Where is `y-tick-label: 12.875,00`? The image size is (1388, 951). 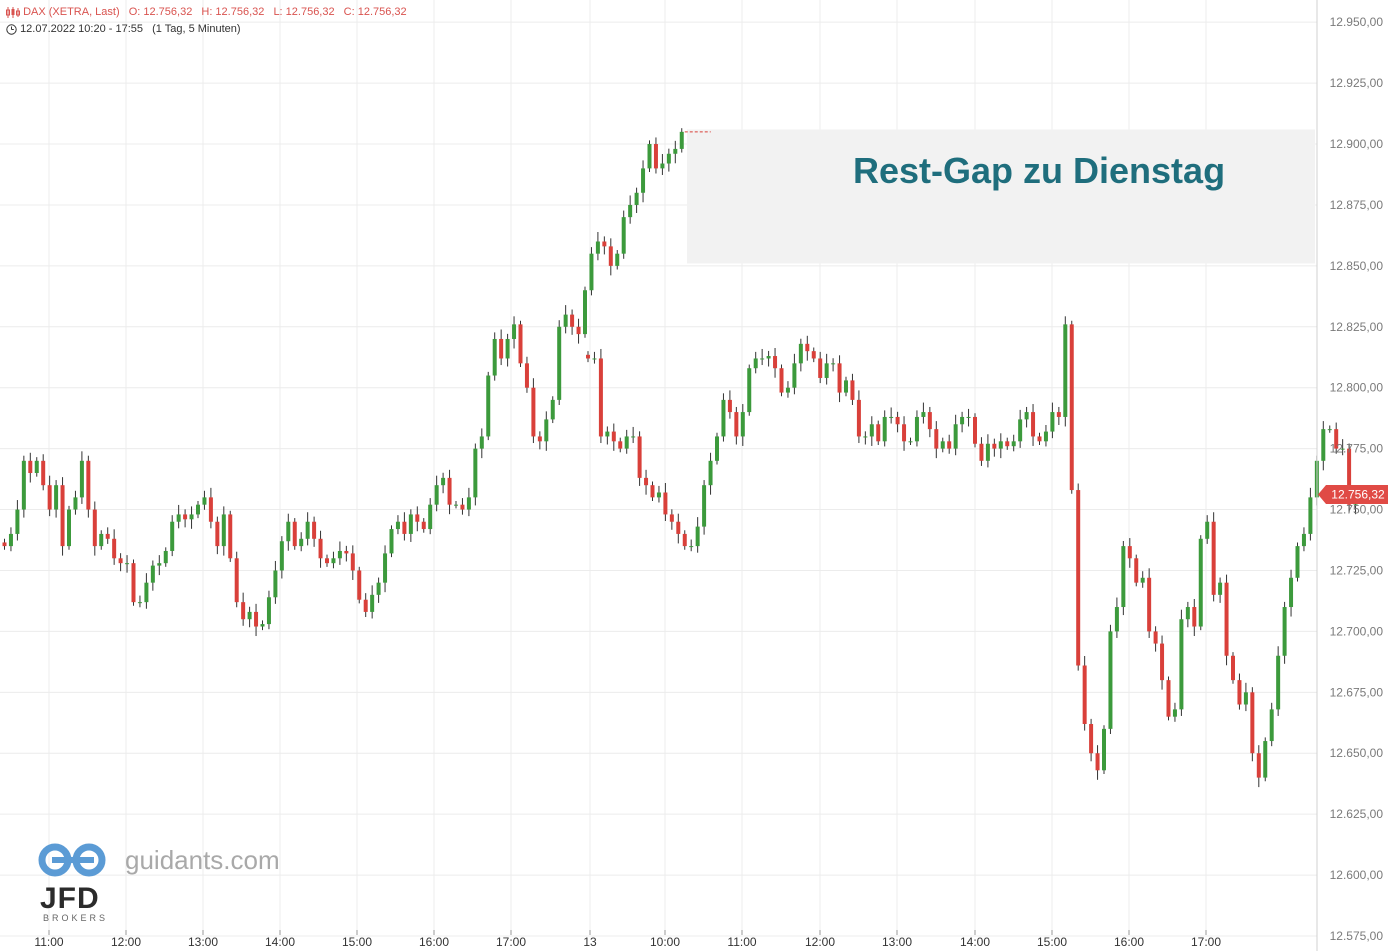
y-tick-label: 12.875,00 is located at coordinates (1357, 205).